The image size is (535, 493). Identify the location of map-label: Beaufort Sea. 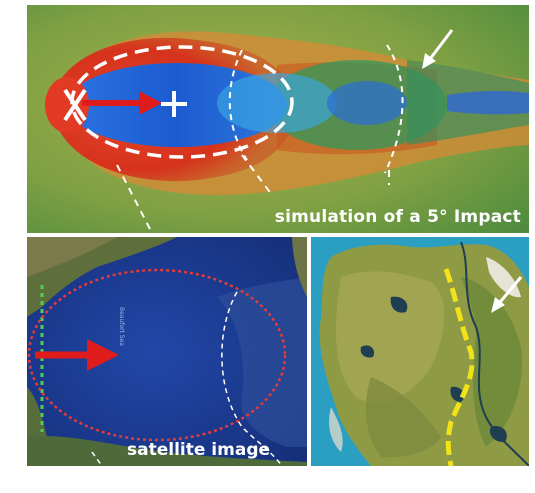
(121, 326).